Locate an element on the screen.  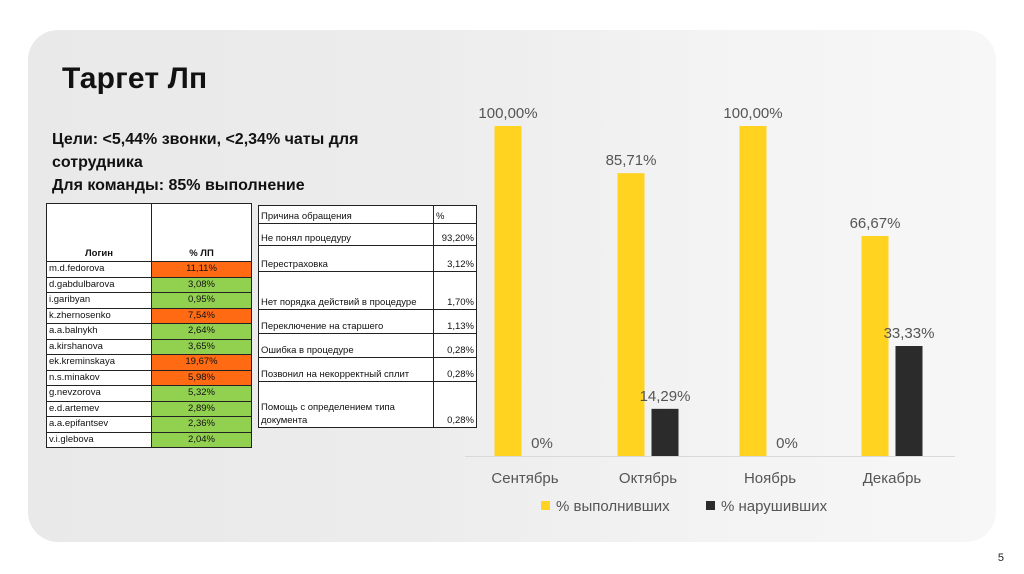
percent-cell: 3,65% is located at coordinates (201, 346).